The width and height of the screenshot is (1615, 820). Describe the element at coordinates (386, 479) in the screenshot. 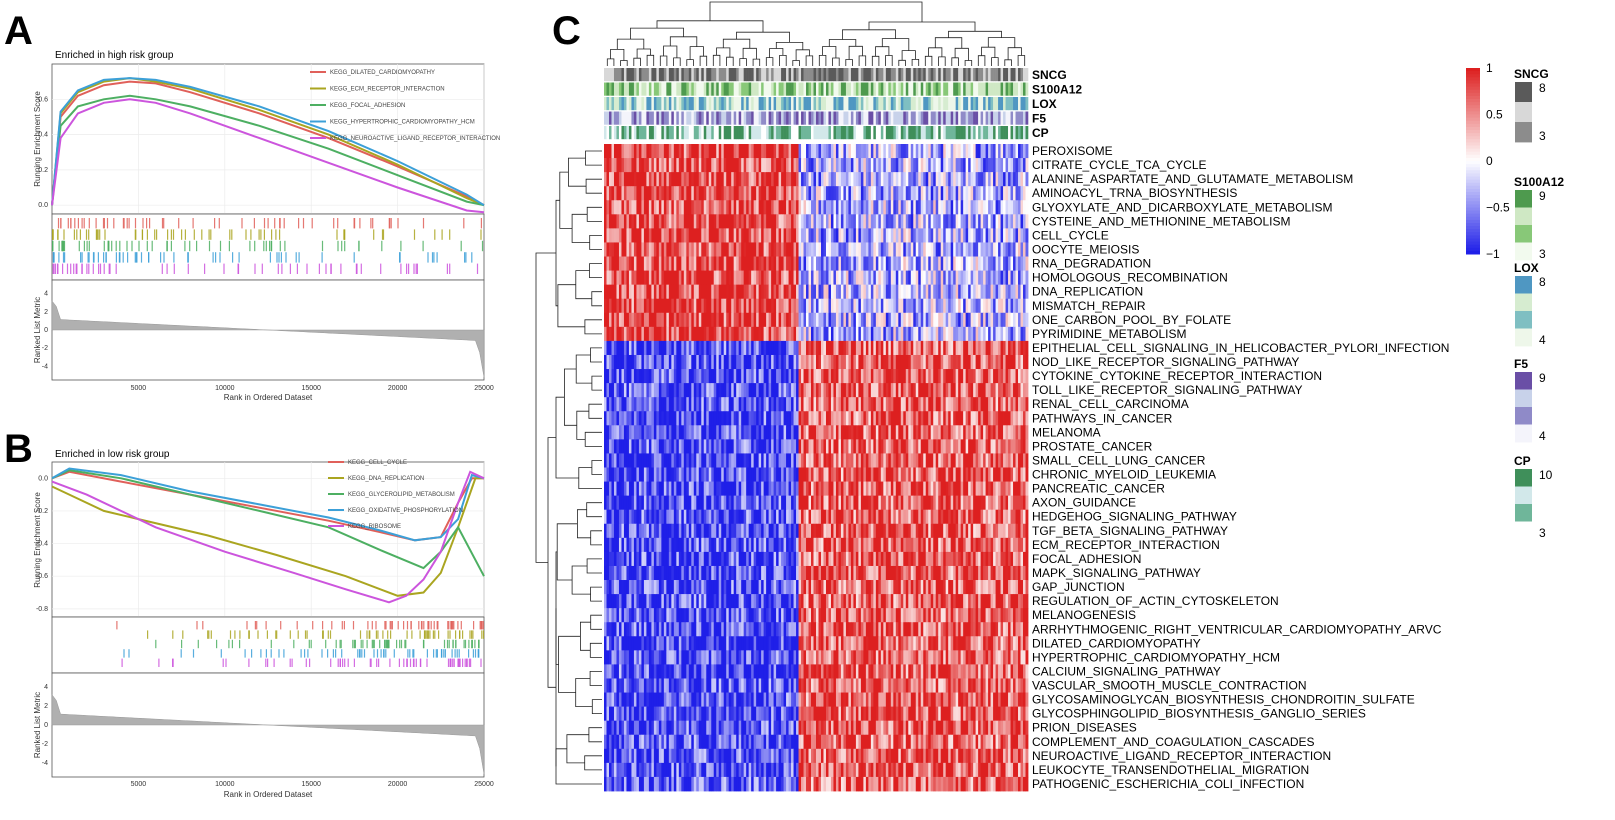

I see `legend-label: KEGG_DNA_REPLICATION` at that location.